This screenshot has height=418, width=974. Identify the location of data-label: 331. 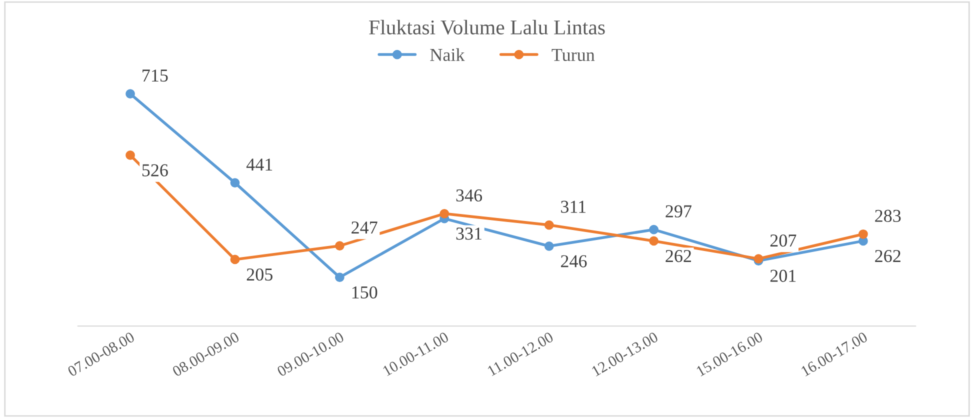
(469, 234).